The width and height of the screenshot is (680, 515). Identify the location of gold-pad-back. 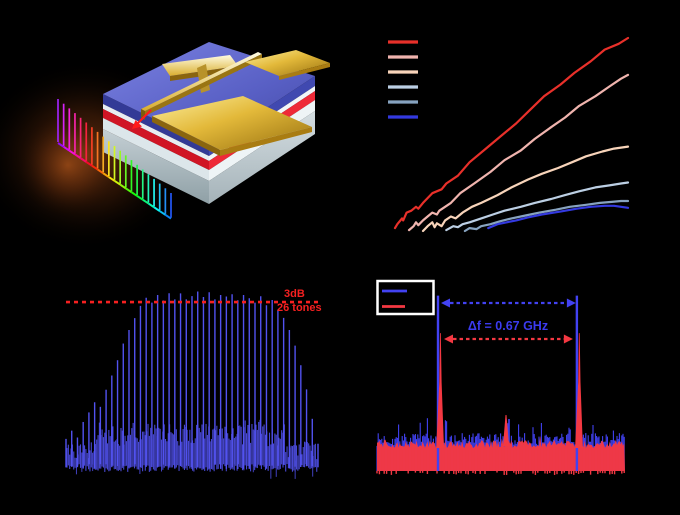
(287, 63).